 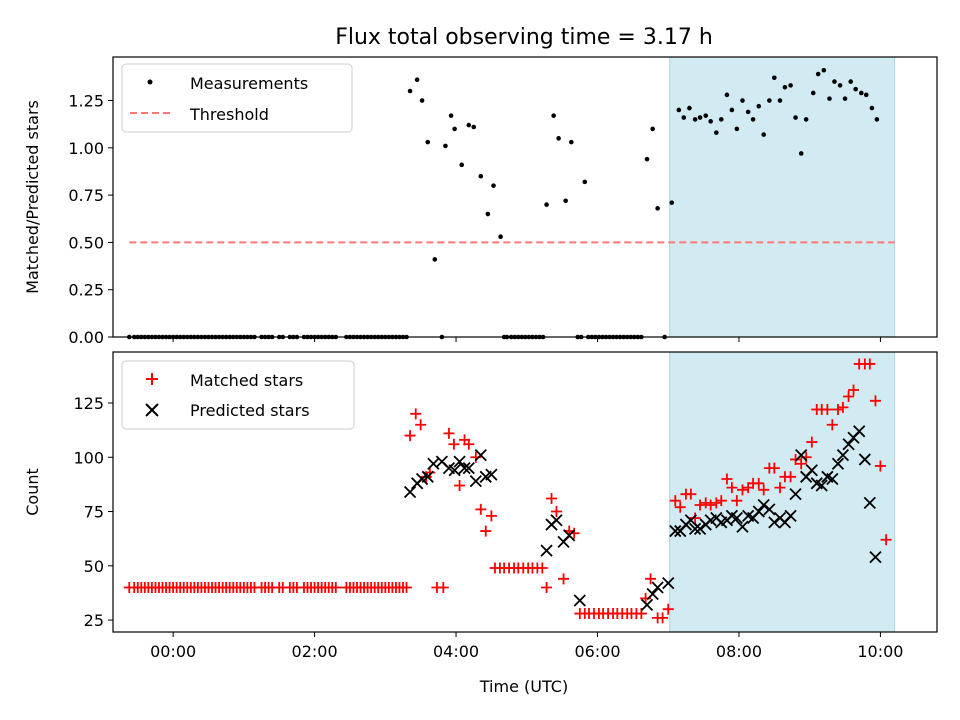 What do you see at coordinates (229, 114) in the screenshot?
I see `legend-label-threshold: Threshold` at bounding box center [229, 114].